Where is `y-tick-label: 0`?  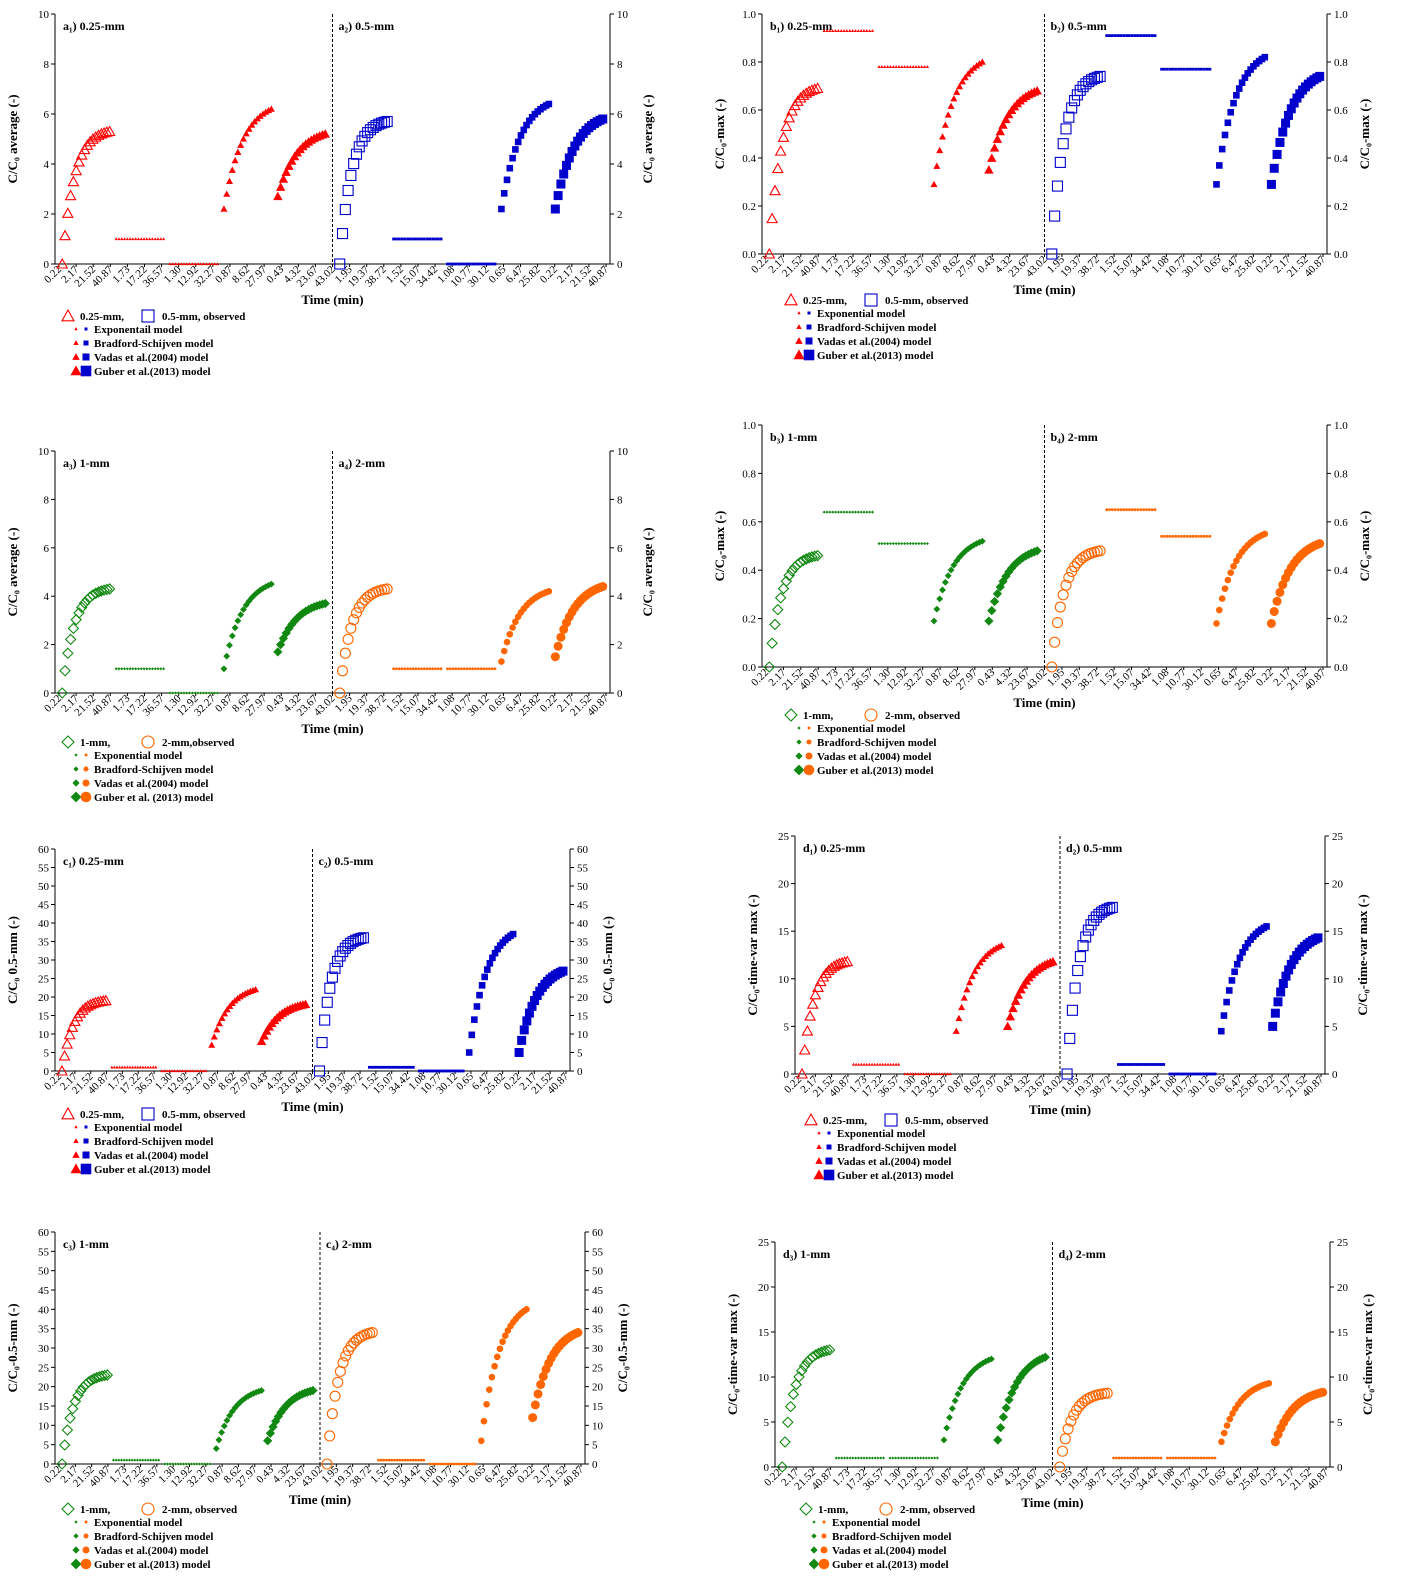 y-tick-label: 0 is located at coordinates (767, 1468).